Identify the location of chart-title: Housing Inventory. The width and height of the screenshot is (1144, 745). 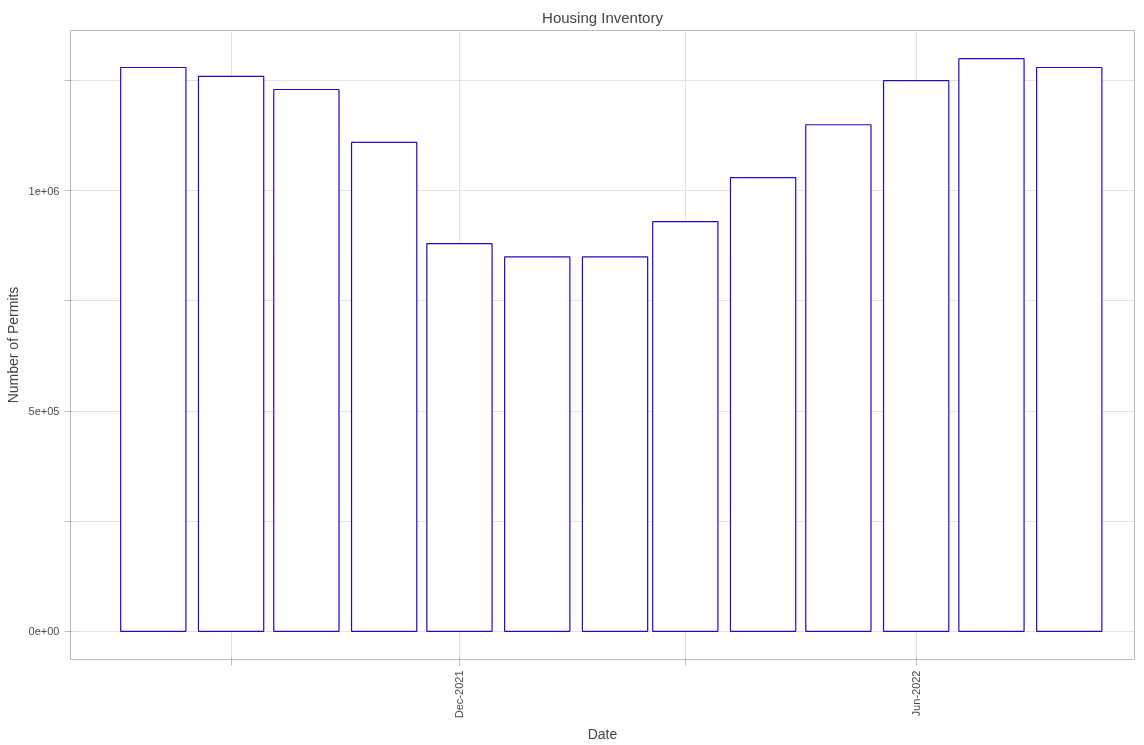
(603, 17).